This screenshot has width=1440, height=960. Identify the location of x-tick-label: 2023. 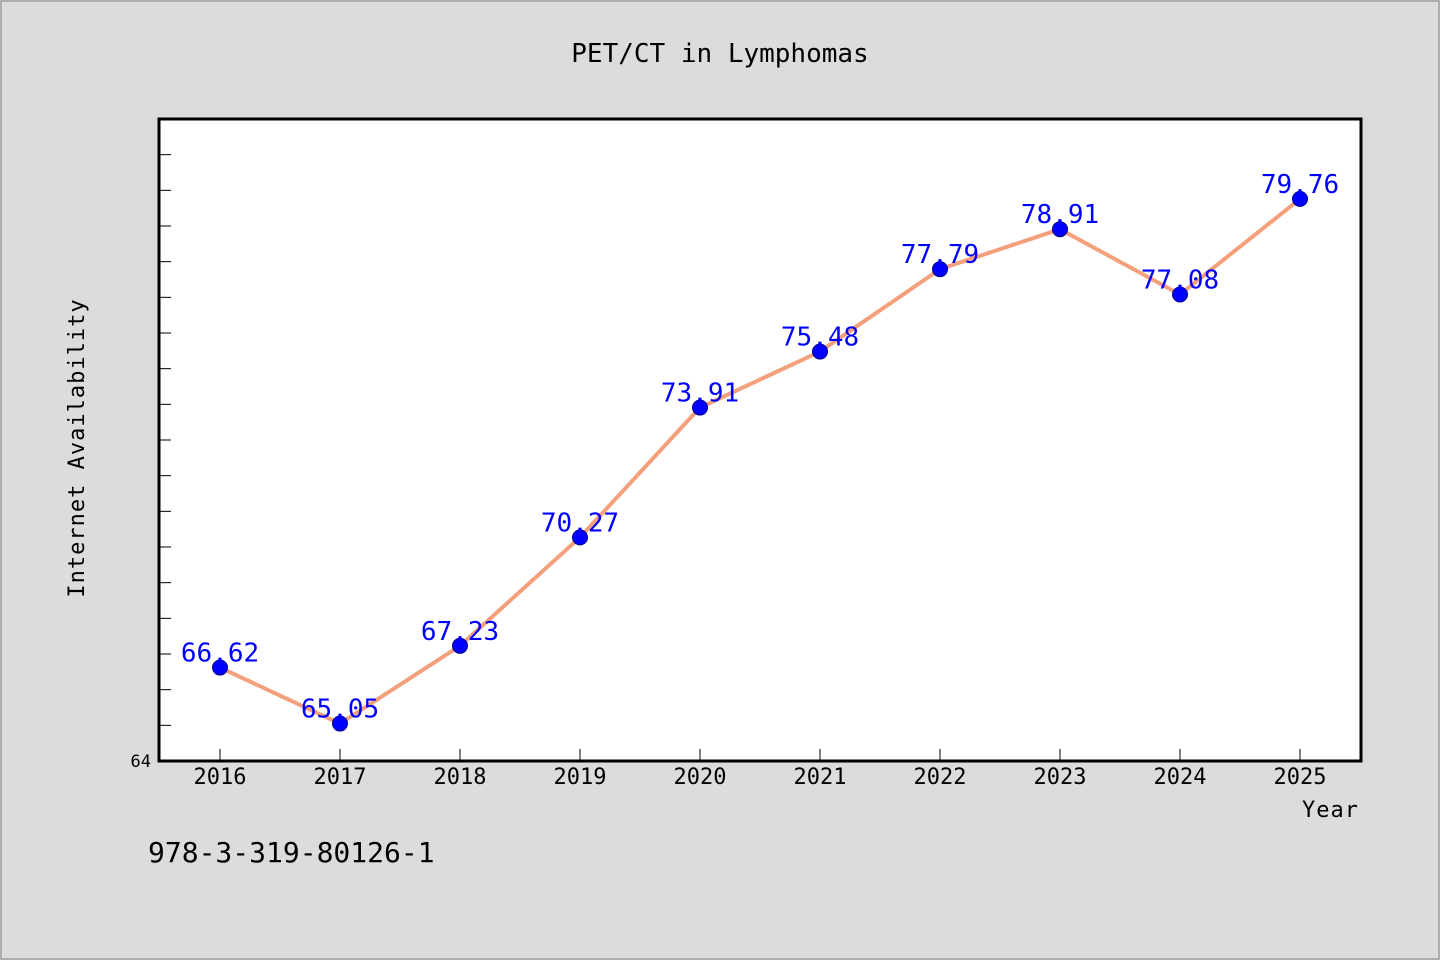
(1060, 777).